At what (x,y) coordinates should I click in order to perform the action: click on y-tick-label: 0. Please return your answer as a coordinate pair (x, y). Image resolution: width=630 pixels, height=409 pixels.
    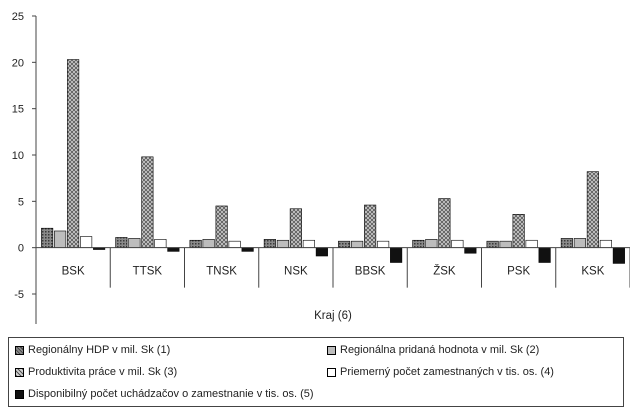
    Looking at the image, I should click on (21, 249).